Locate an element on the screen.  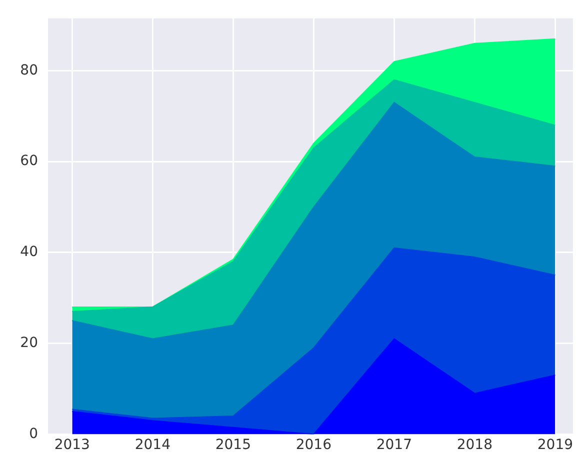
y-tick-label: 80 is located at coordinates (29, 70).